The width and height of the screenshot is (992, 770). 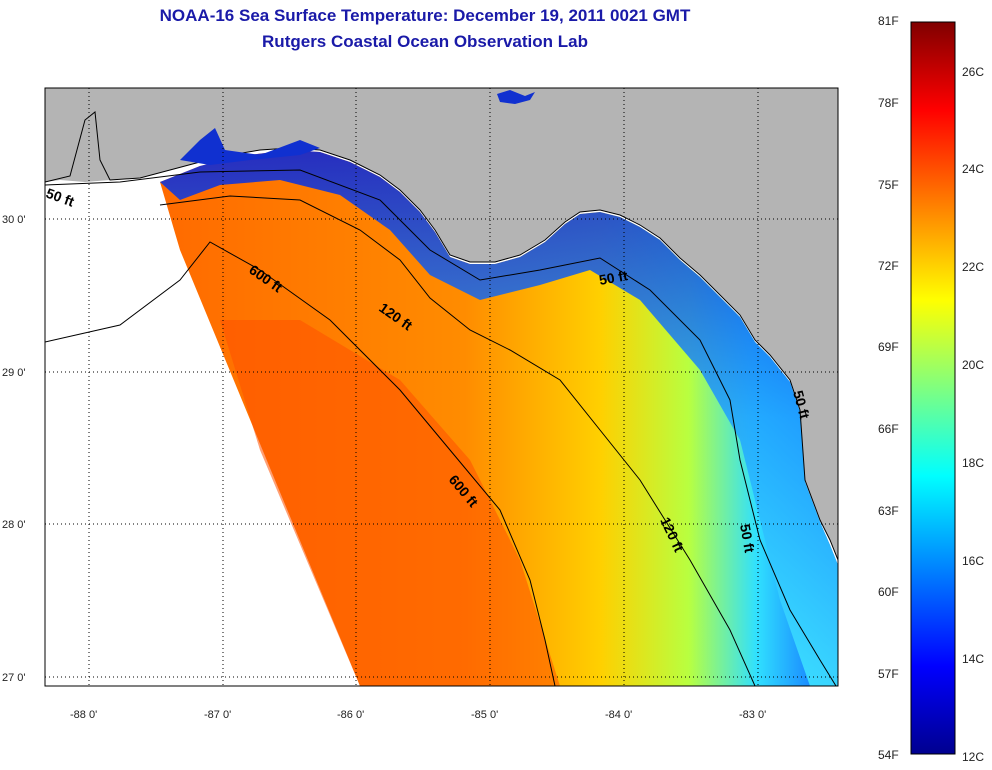 What do you see at coordinates (888, 266) in the screenshot?
I see `colorbar-f-label: 72F` at bounding box center [888, 266].